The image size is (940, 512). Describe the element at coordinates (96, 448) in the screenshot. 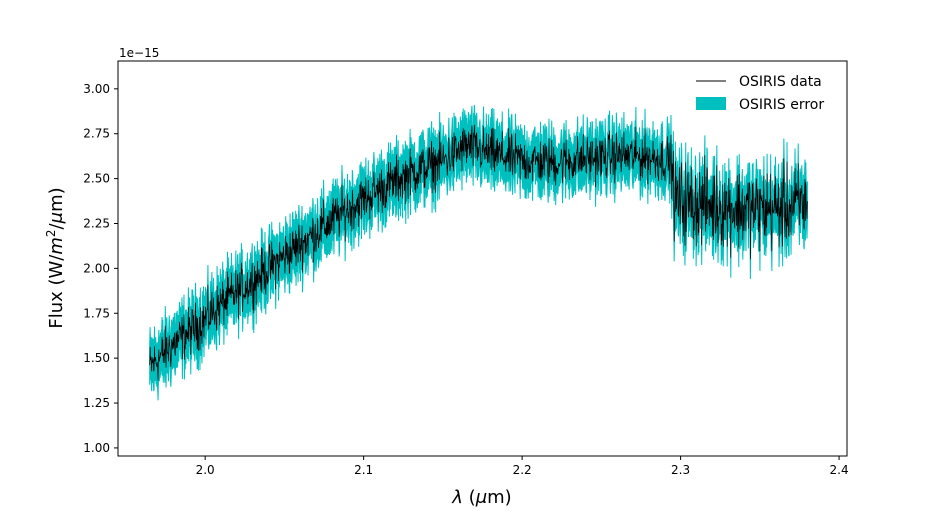

I see `y-tick-label: 1.00` at that location.